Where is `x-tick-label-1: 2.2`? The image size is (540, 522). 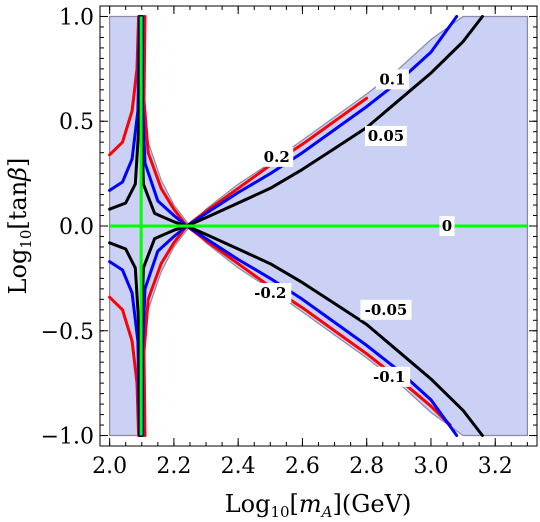
x-tick-label-1: 2.2 is located at coordinates (173, 466).